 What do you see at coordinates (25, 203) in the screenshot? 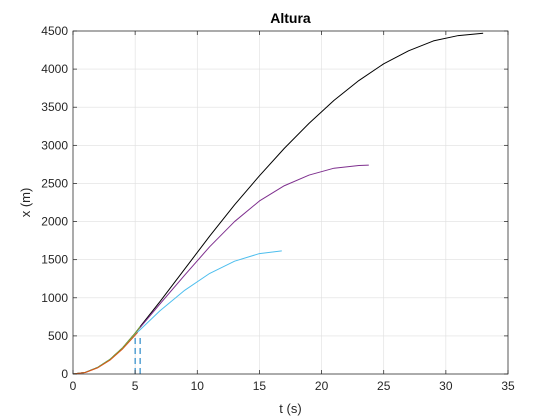
I see `y-axis-label: x (m)` at bounding box center [25, 203].